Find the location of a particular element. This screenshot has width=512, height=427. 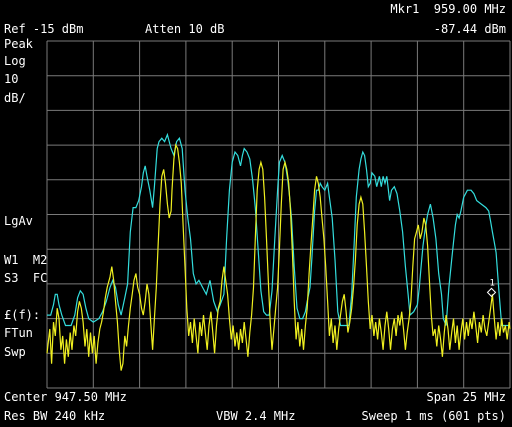

detector-label: Peak is located at coordinates (18, 44).